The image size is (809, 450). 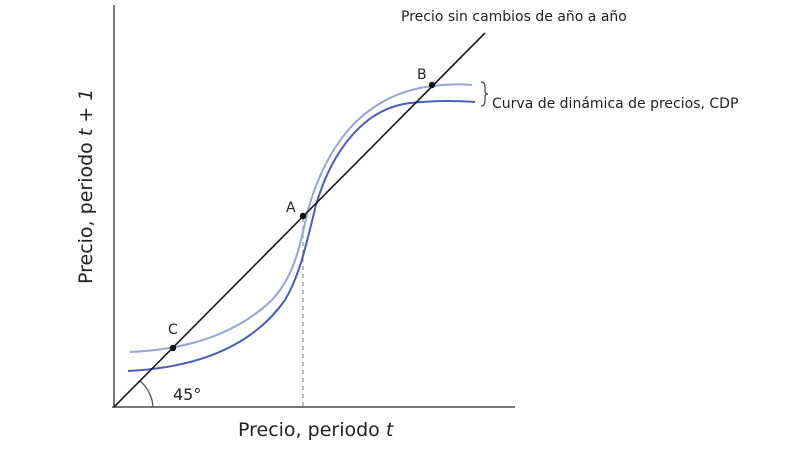 What do you see at coordinates (187, 394) in the screenshot?
I see `angle-label: 45°` at bounding box center [187, 394].